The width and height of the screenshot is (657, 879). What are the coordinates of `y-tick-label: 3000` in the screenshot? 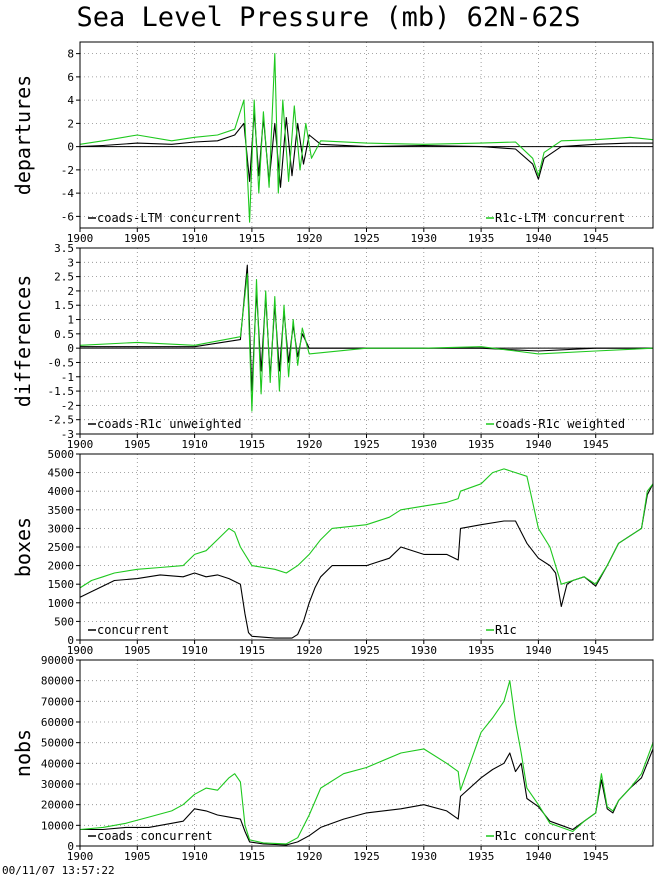 It's located at (61, 528).